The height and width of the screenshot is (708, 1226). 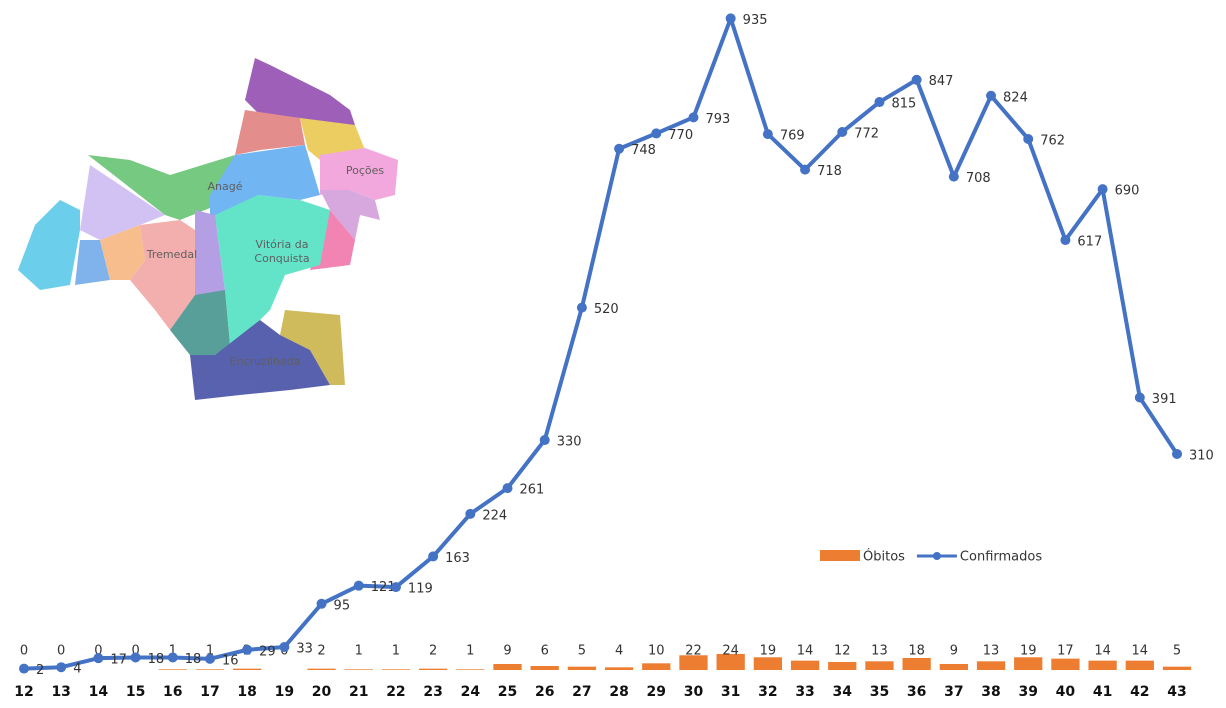 I want to click on point-label: 824, so click(x=1015, y=97).